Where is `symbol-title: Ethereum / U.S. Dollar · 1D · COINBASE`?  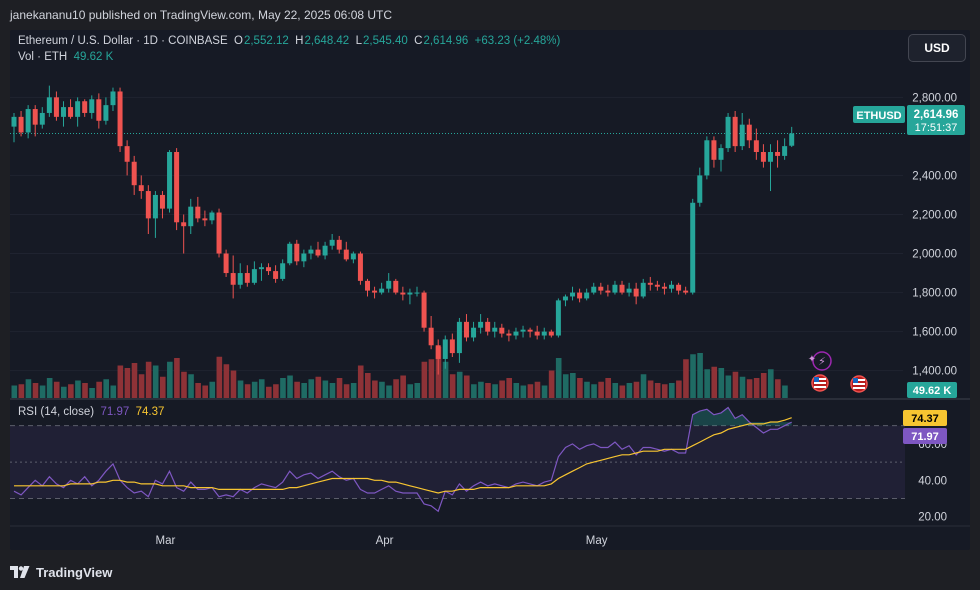
symbol-title: Ethereum / U.S. Dollar · 1D · COINBASE is located at coordinates (123, 41).